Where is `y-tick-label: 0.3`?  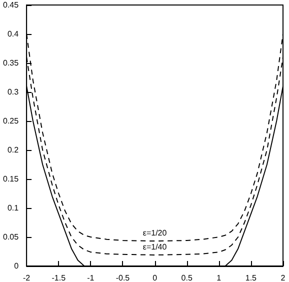 y-tick-label: 0.3 is located at coordinates (13, 92).